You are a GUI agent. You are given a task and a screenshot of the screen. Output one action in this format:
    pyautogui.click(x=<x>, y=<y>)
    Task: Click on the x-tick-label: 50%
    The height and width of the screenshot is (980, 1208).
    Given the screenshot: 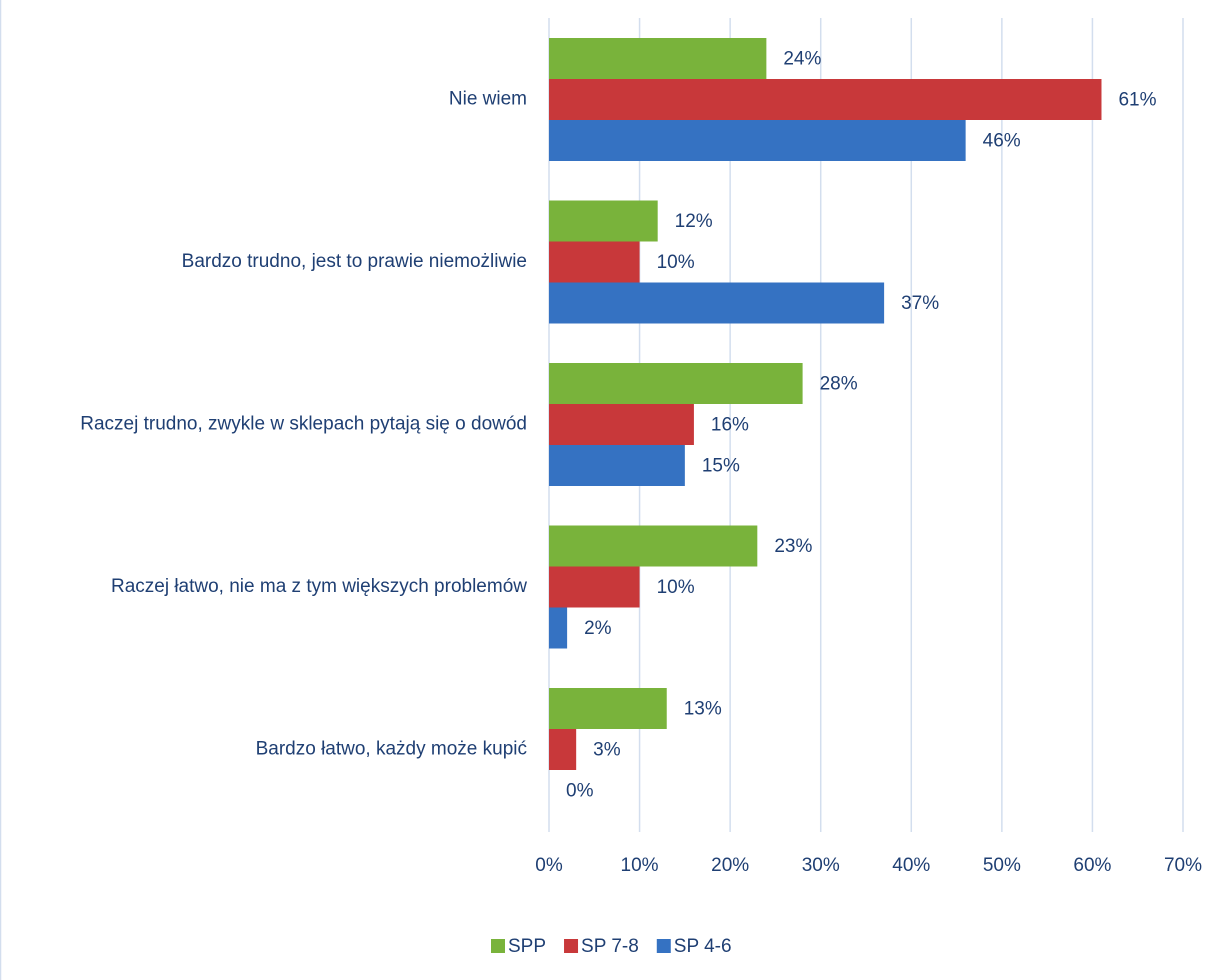 What is the action you would take?
    pyautogui.click(x=1002, y=865)
    